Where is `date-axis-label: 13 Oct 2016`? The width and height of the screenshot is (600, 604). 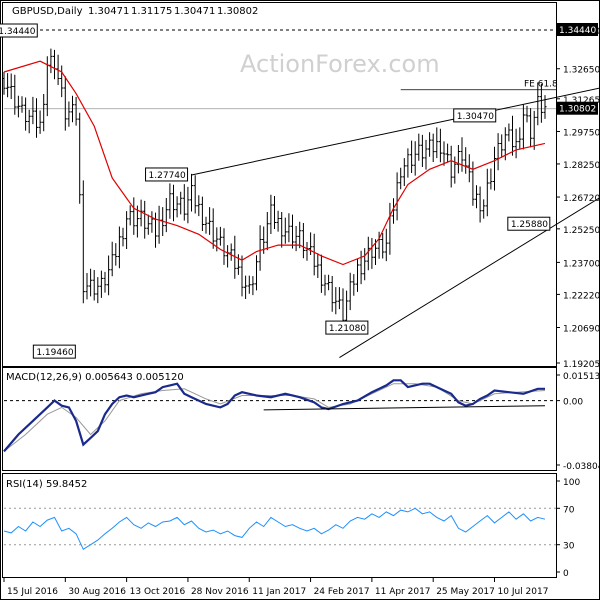 date-axis-label: 13 Oct 2016 is located at coordinates (158, 592).